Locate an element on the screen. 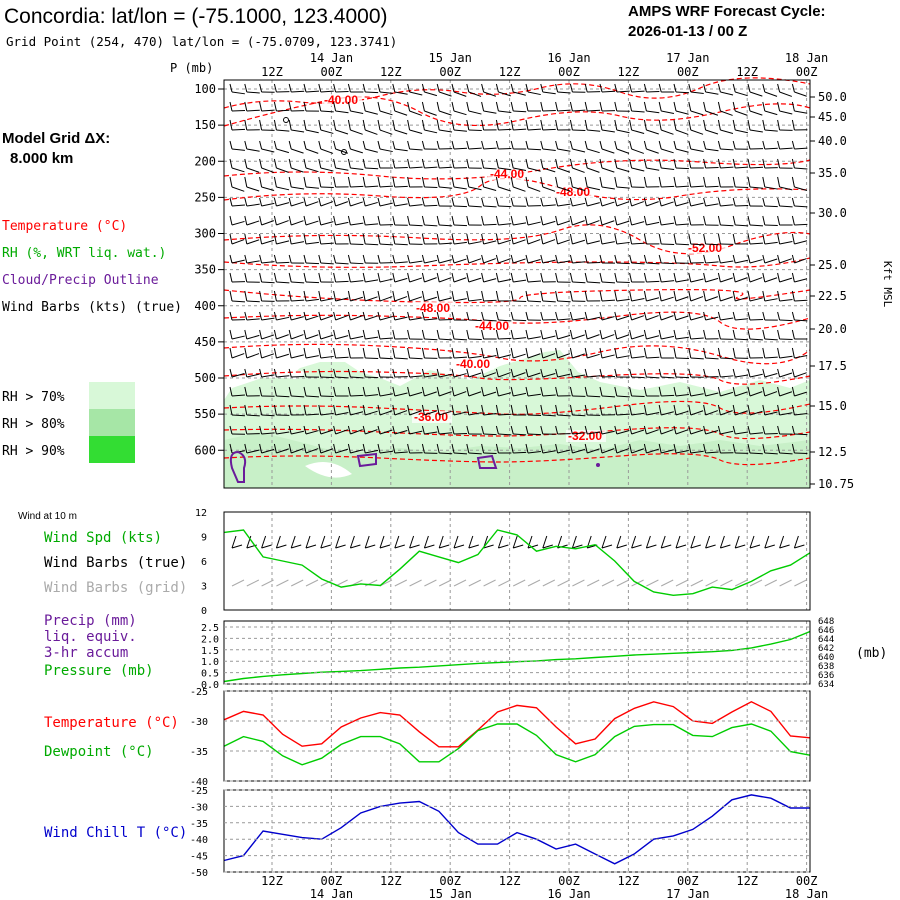  rh80-area-light is located at coordinates (517, 460).